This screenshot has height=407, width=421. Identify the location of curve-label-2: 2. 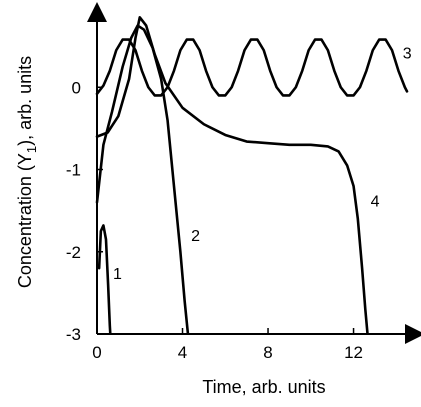
(195, 236).